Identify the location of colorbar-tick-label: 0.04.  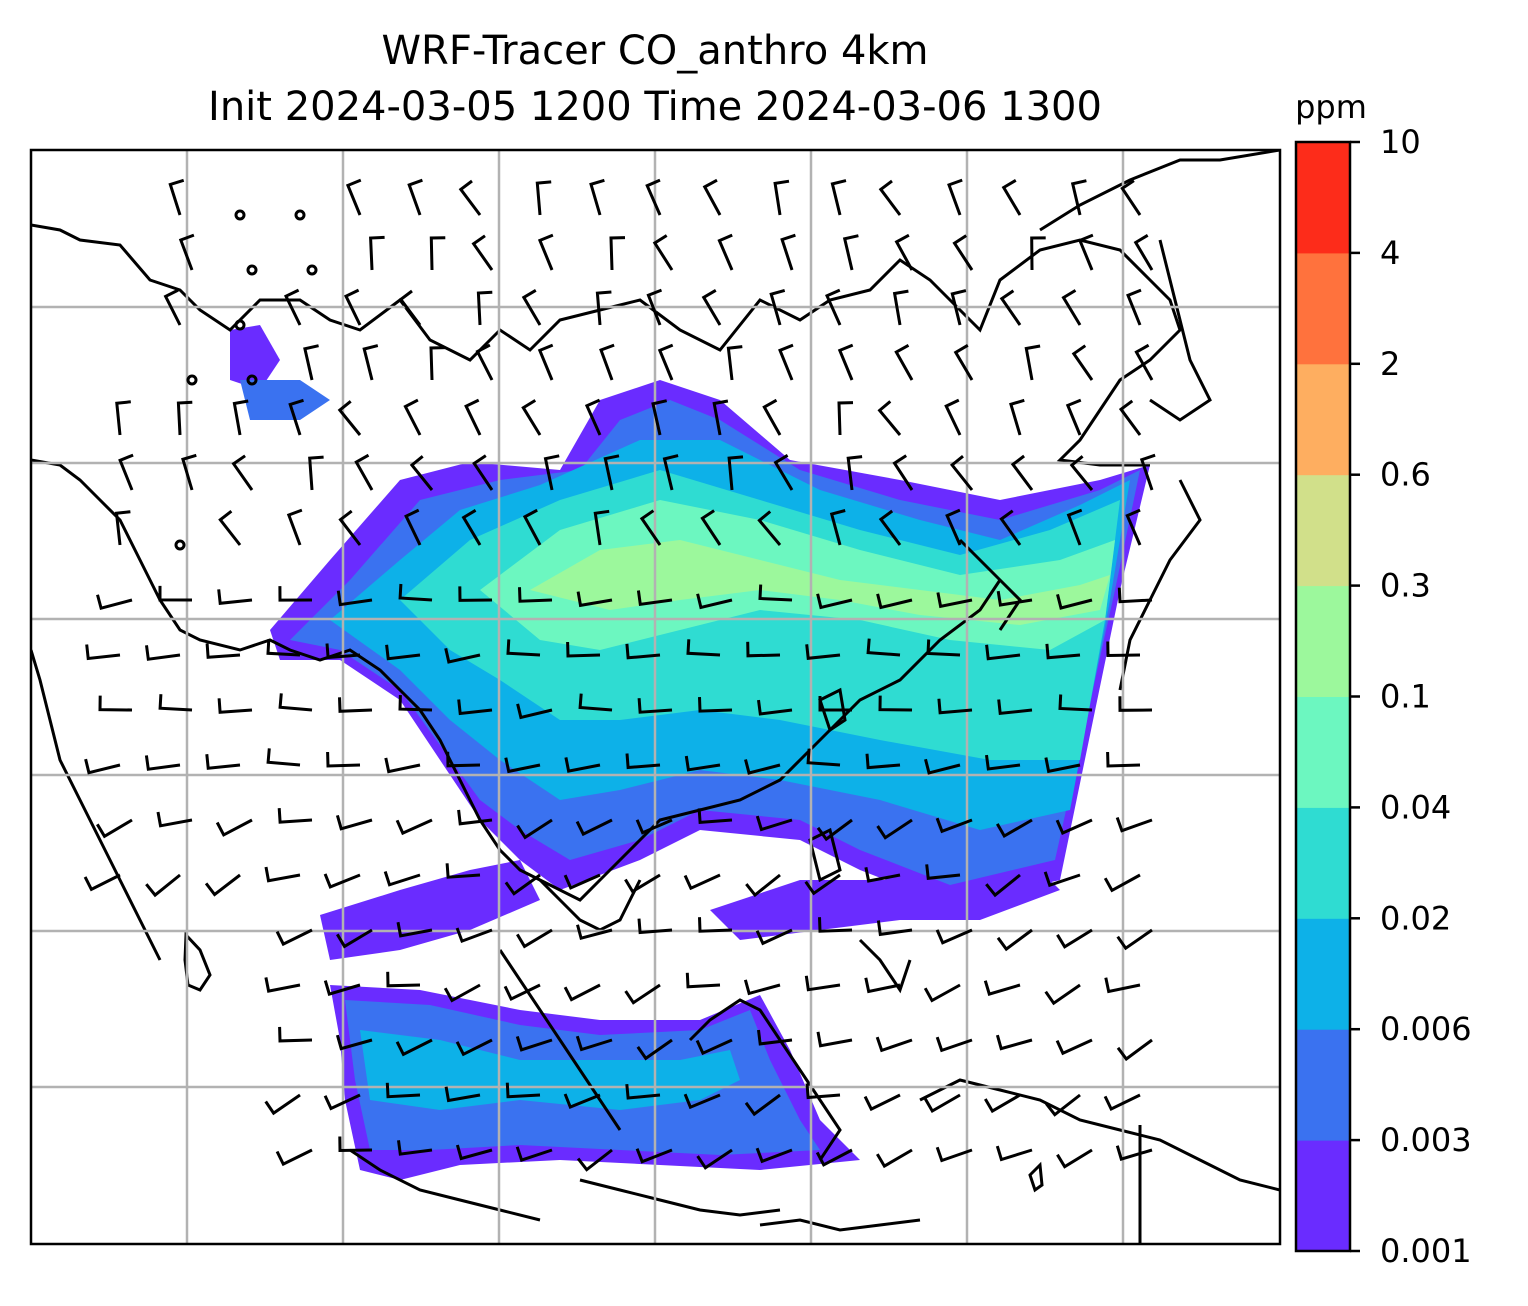
(1415, 807).